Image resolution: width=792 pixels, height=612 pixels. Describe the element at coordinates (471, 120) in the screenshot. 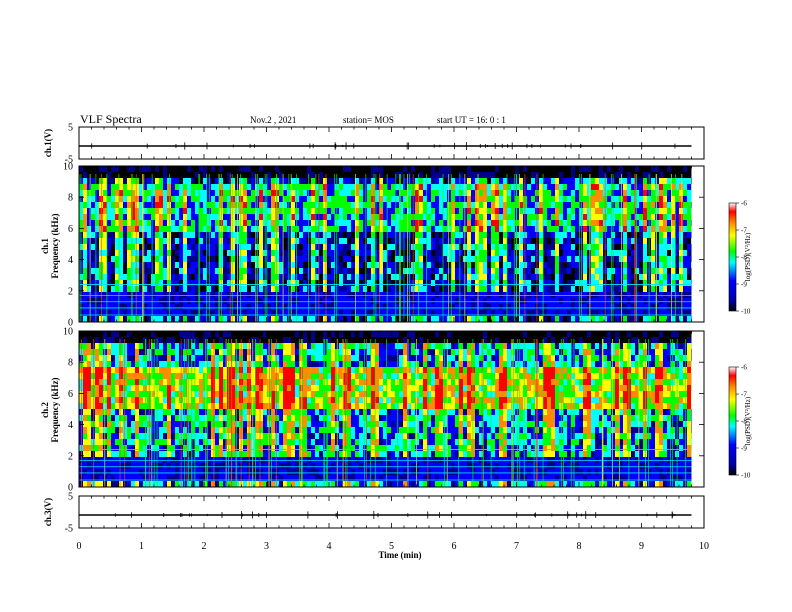

I see `header-start-ut: start UT = 16: 0 : 1` at that location.